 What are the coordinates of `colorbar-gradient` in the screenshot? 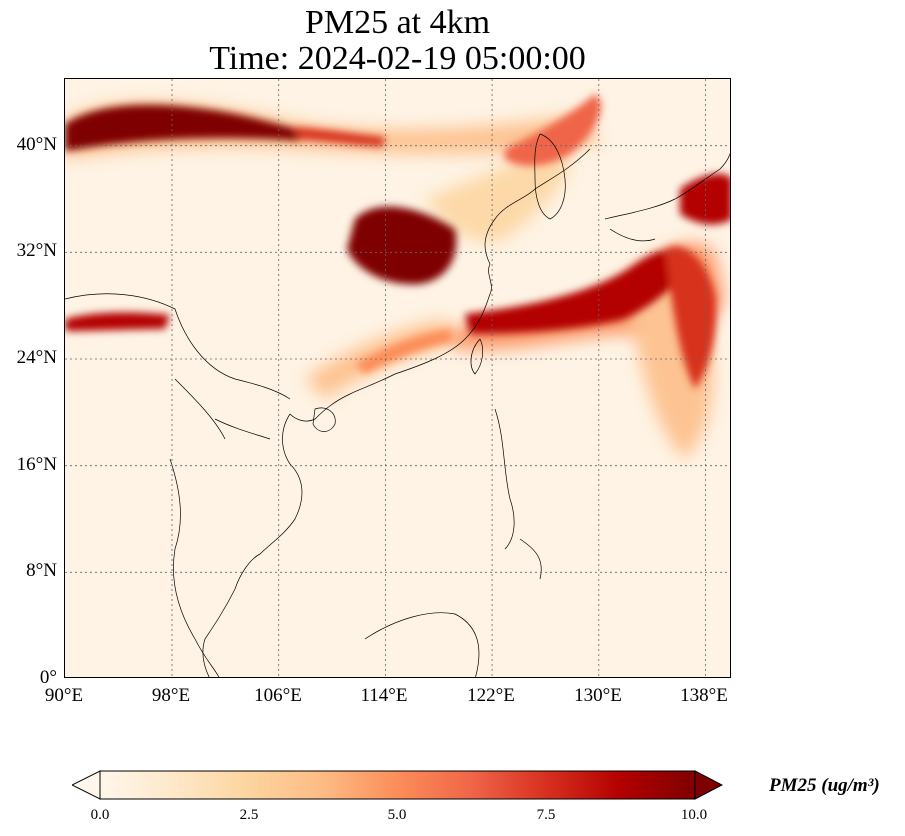 It's located at (397, 785).